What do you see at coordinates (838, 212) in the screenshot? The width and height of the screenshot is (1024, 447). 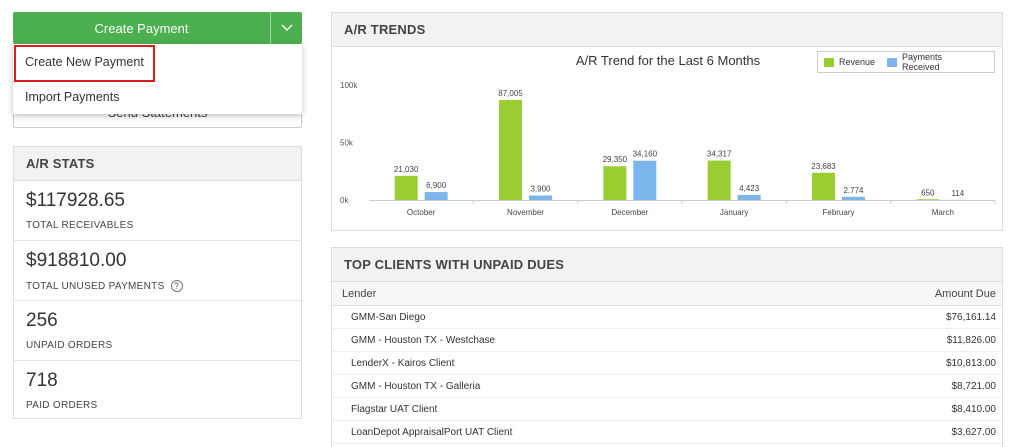 I see `x-tick-label: February` at bounding box center [838, 212].